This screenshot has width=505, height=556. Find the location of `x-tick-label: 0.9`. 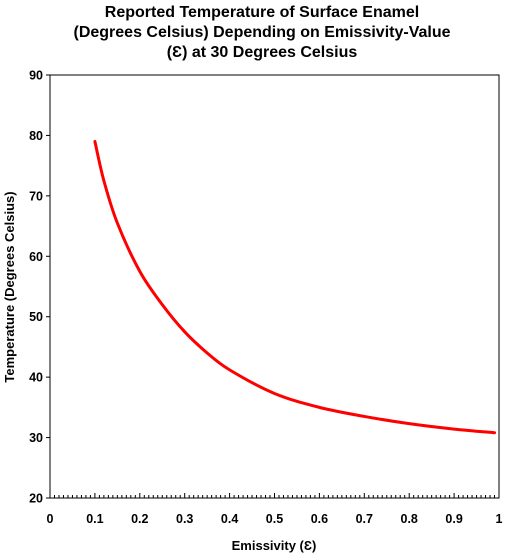

x-tick-label: 0.9 is located at coordinates (453, 519).